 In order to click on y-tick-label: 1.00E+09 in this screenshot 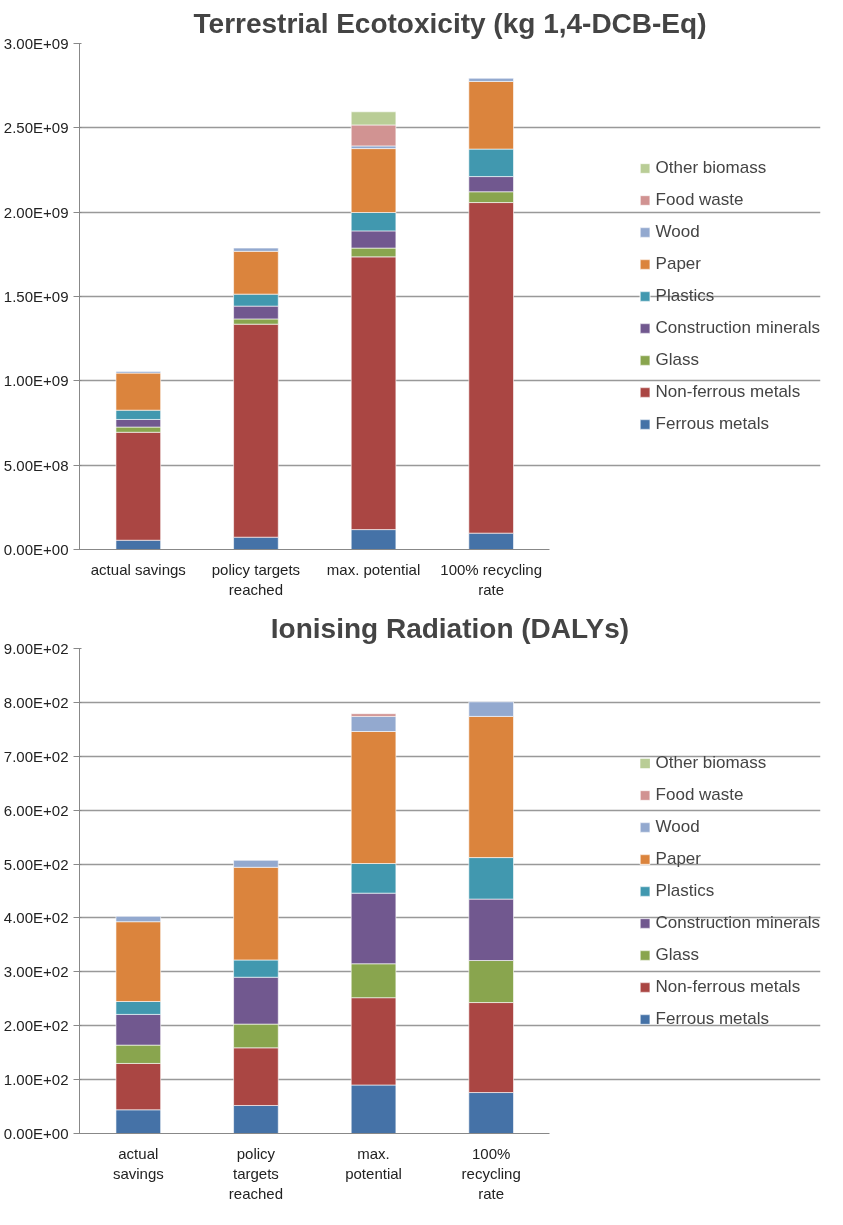, I will do `click(36, 381)`.